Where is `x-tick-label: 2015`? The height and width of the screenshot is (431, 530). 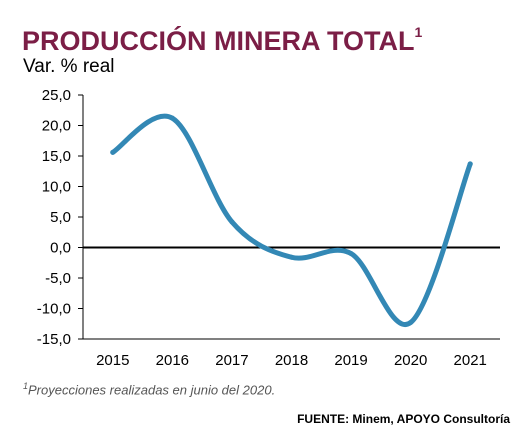 x-tick-label: 2015 is located at coordinates (112, 360).